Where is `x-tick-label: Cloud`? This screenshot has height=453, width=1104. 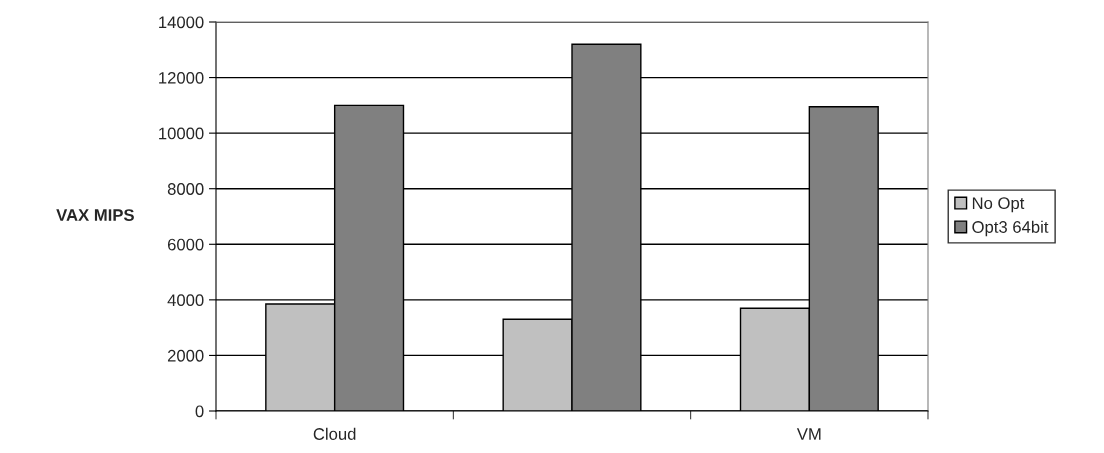 x-tick-label: Cloud is located at coordinates (334, 433).